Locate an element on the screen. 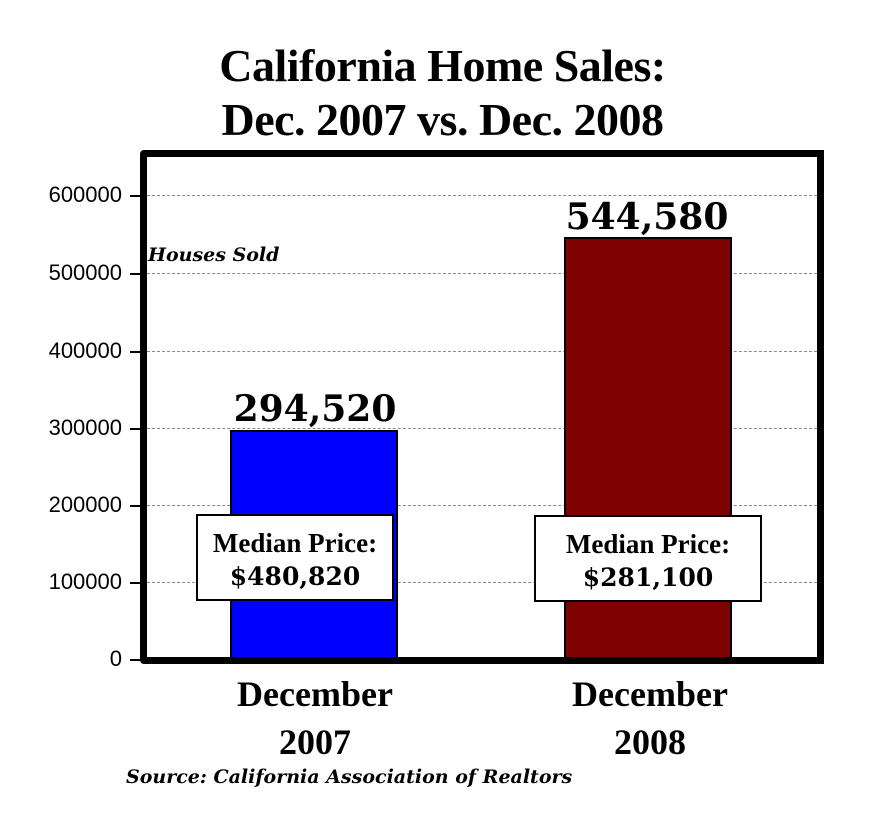  median-price-annotation-2007: Median Price: $480,820 is located at coordinates (295, 557).